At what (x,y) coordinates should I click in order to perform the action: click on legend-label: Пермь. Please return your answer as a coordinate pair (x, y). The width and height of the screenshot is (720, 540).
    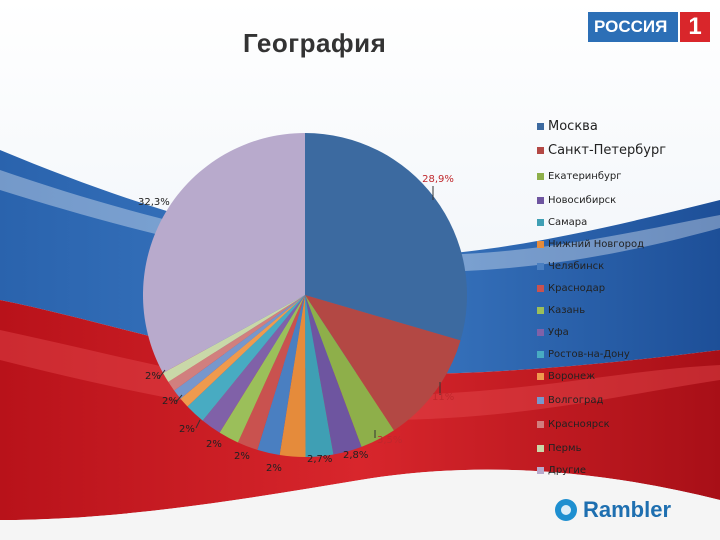
    Looking at the image, I should click on (565, 448).